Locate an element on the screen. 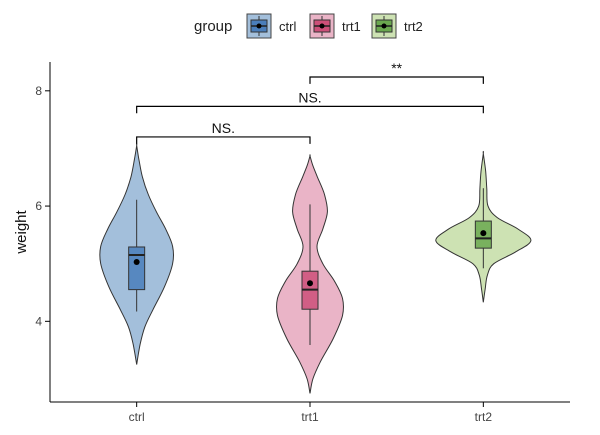  legend-item-trt2: trt2 is located at coordinates (397, 26).